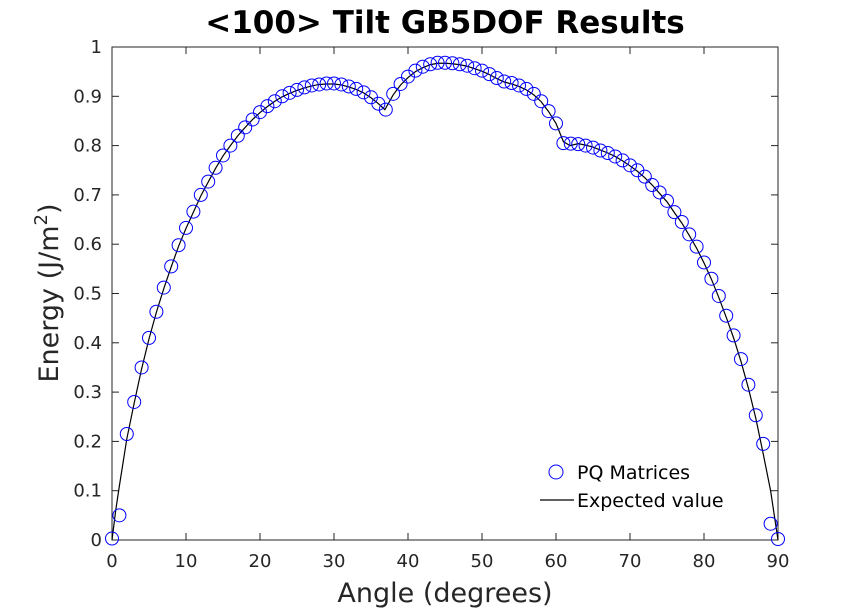  Describe the element at coordinates (48, 292) in the screenshot. I see `y-axis-label: Energy (J/m2)` at that location.